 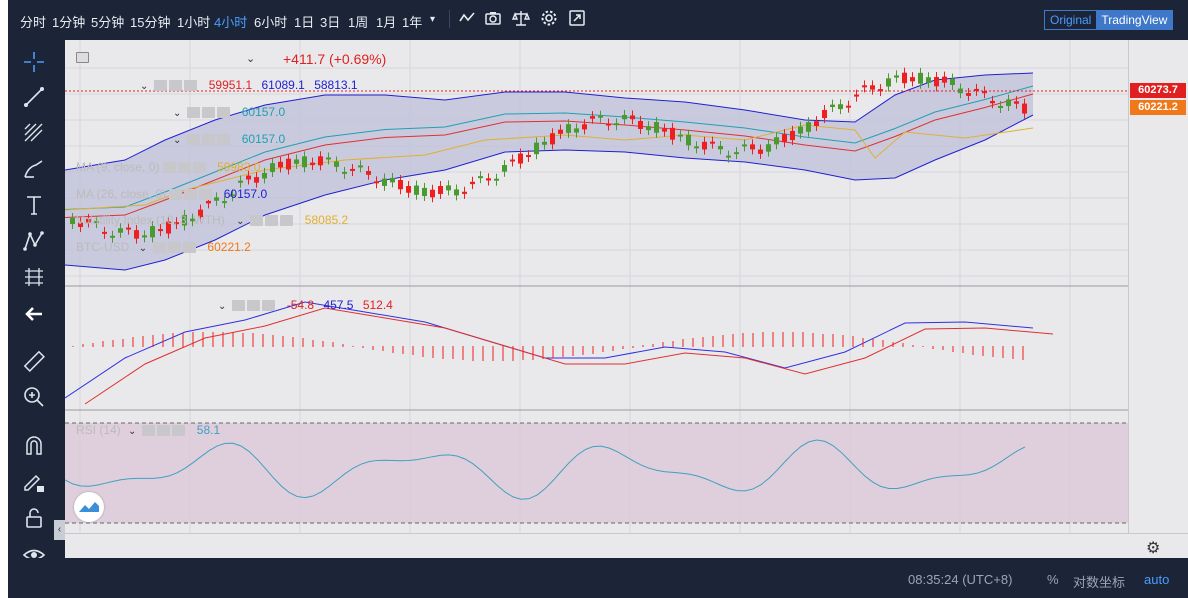 What do you see at coordinates (569, 356) in the screenshot?
I see `macd-signal-line` at bounding box center [569, 356].